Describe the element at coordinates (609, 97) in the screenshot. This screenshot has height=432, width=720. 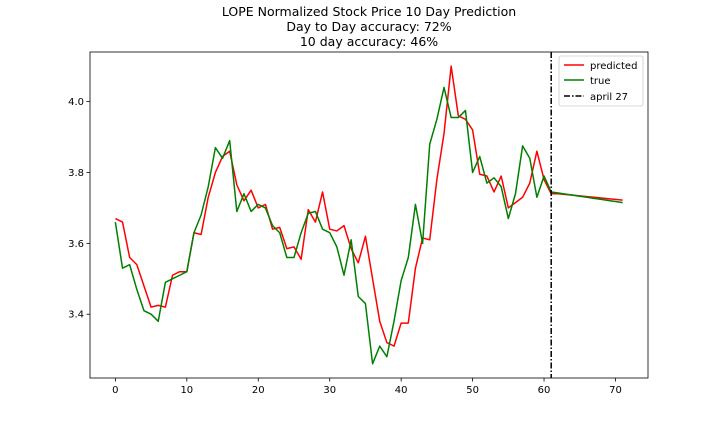
I see `legend-label-april-27: april 27` at that location.